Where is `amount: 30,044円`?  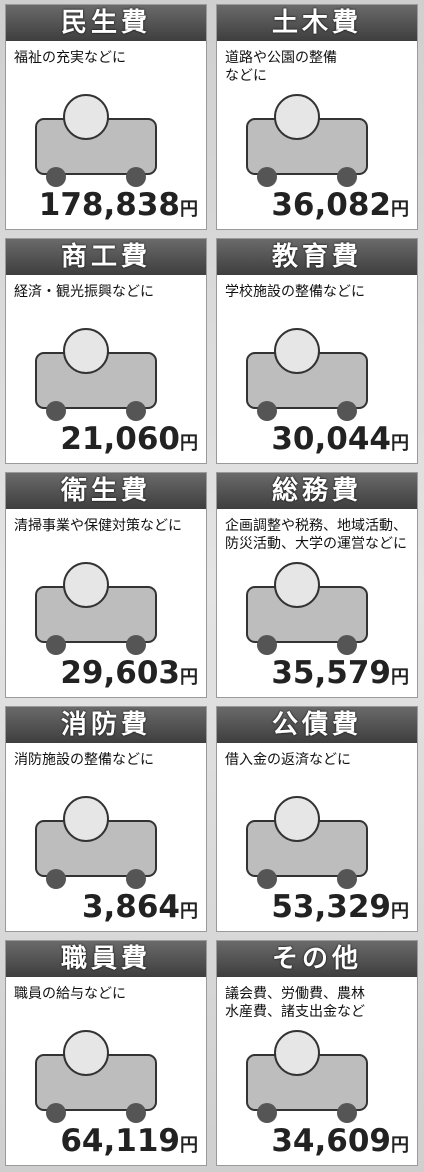
amount: 30,044円 is located at coordinates (340, 439).